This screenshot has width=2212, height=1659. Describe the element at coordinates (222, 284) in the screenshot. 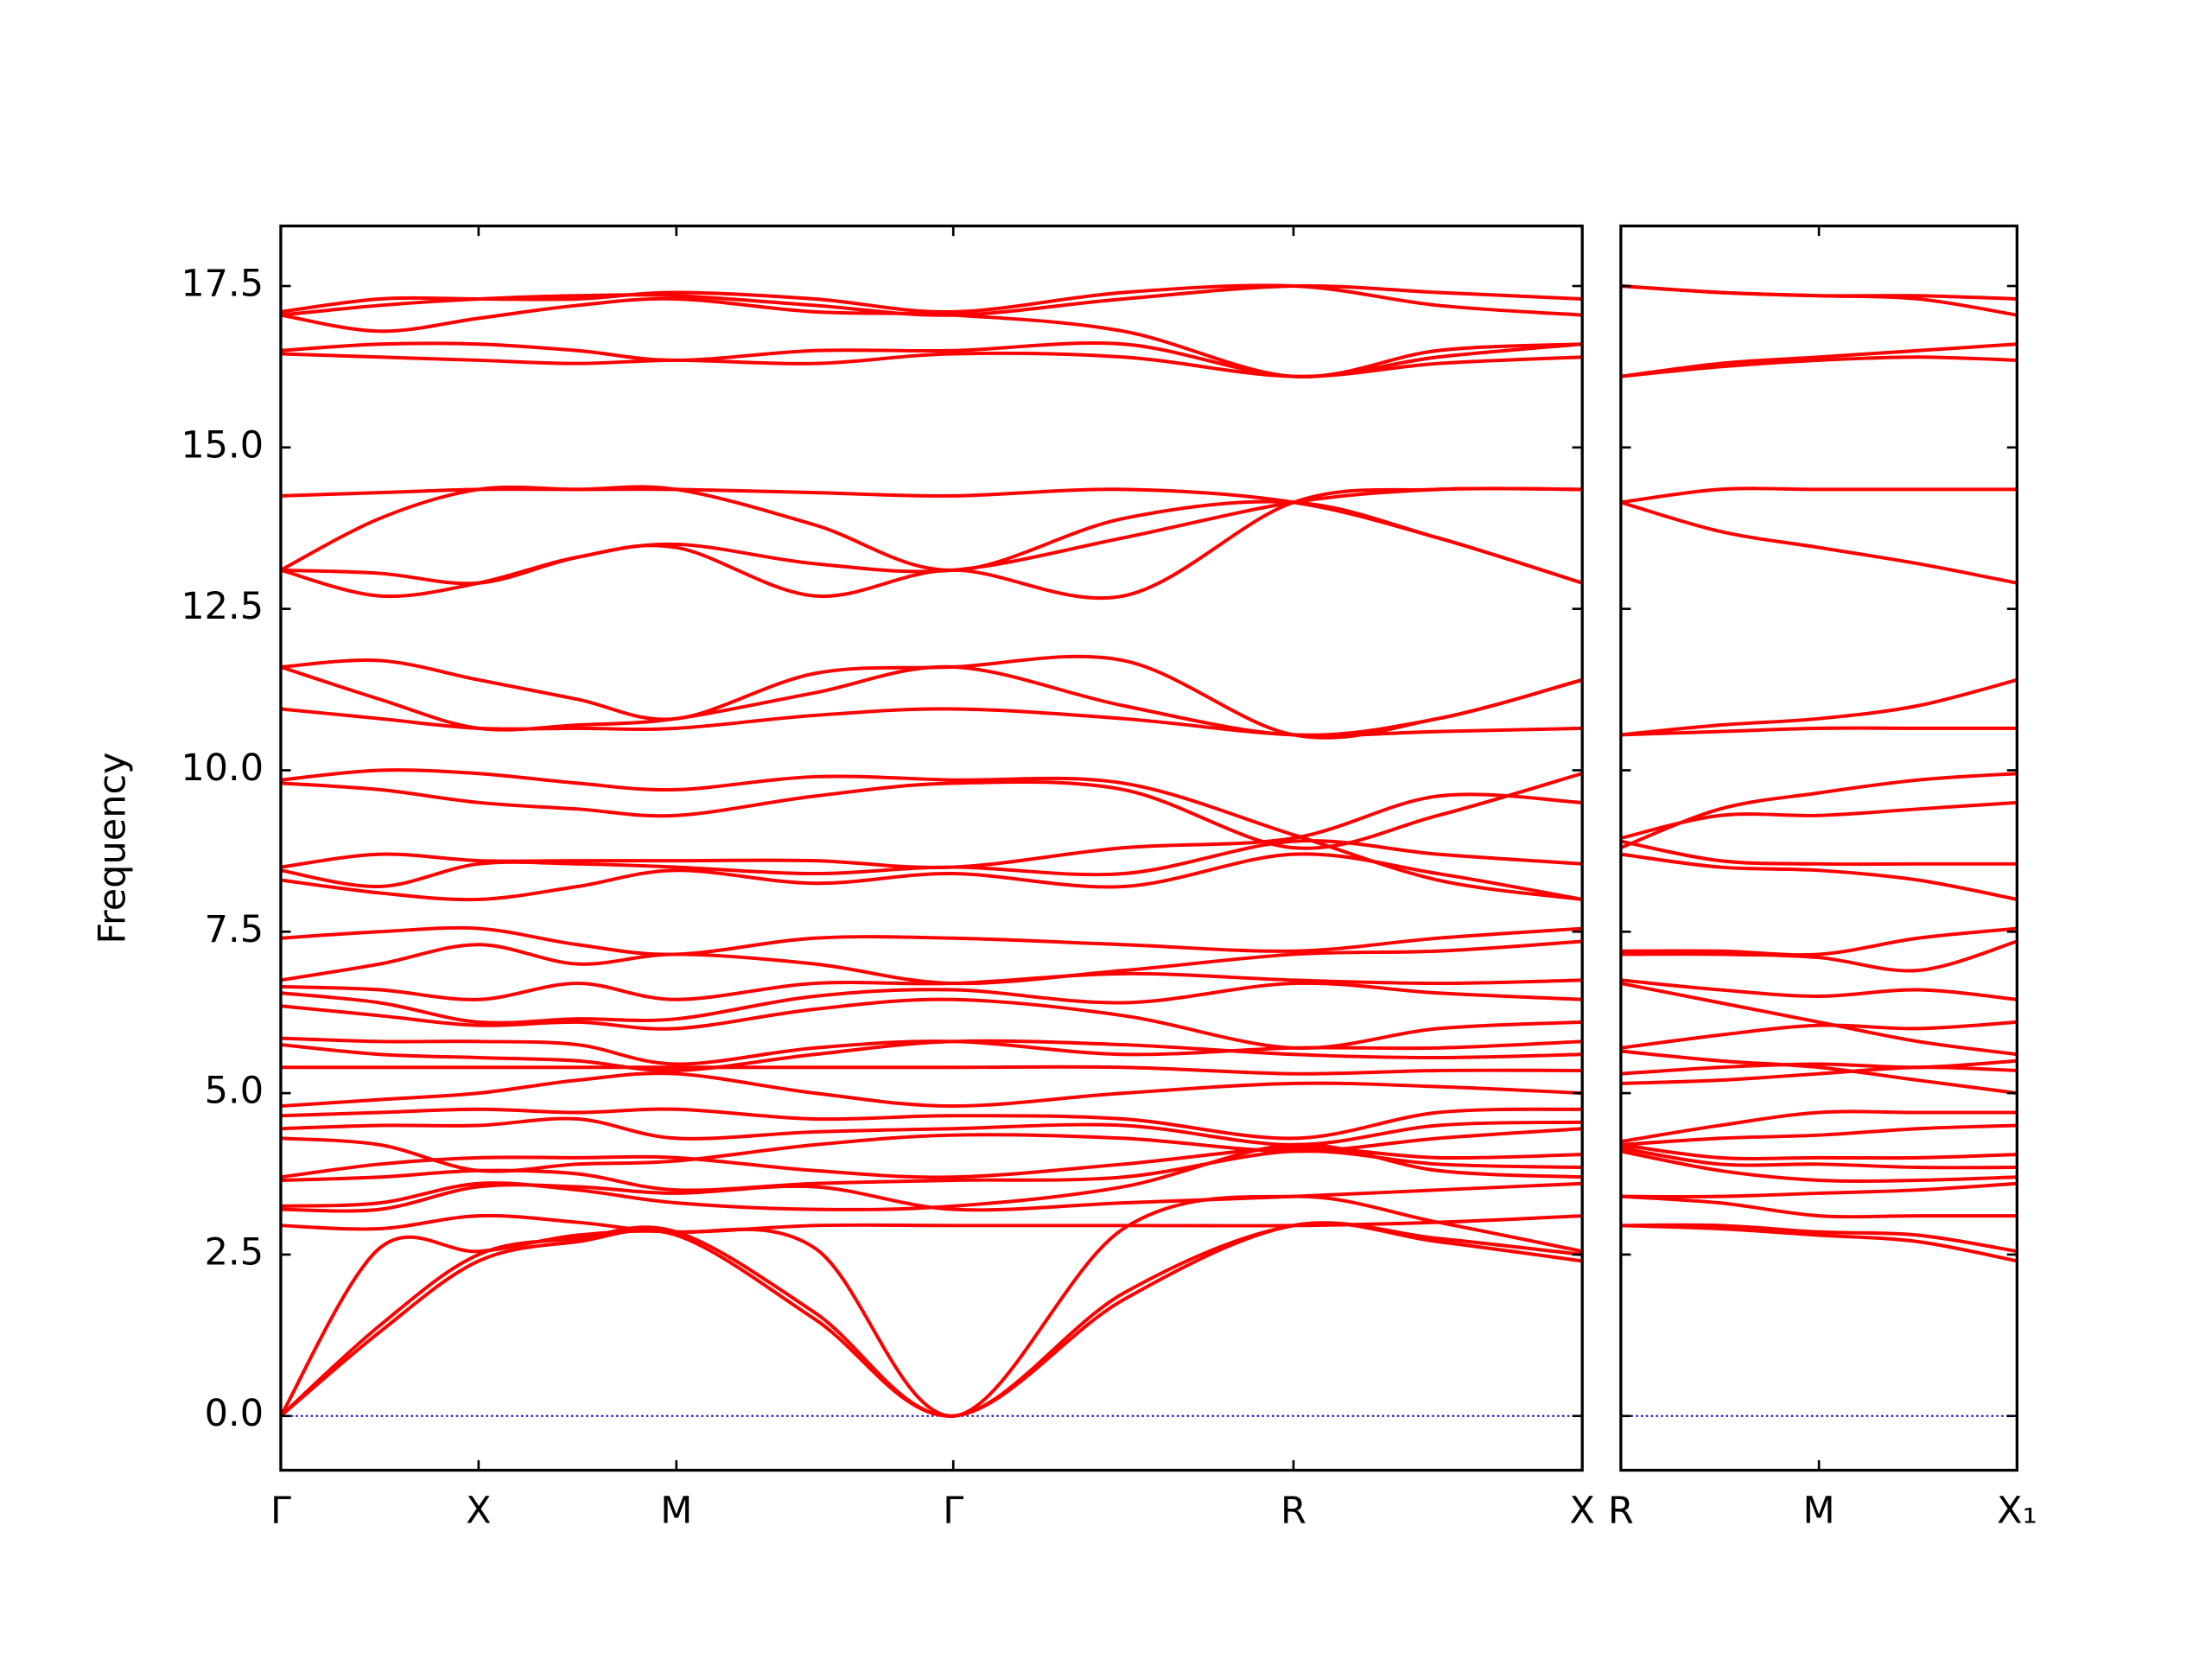

I see `y-tick-label: 17.5` at that location.